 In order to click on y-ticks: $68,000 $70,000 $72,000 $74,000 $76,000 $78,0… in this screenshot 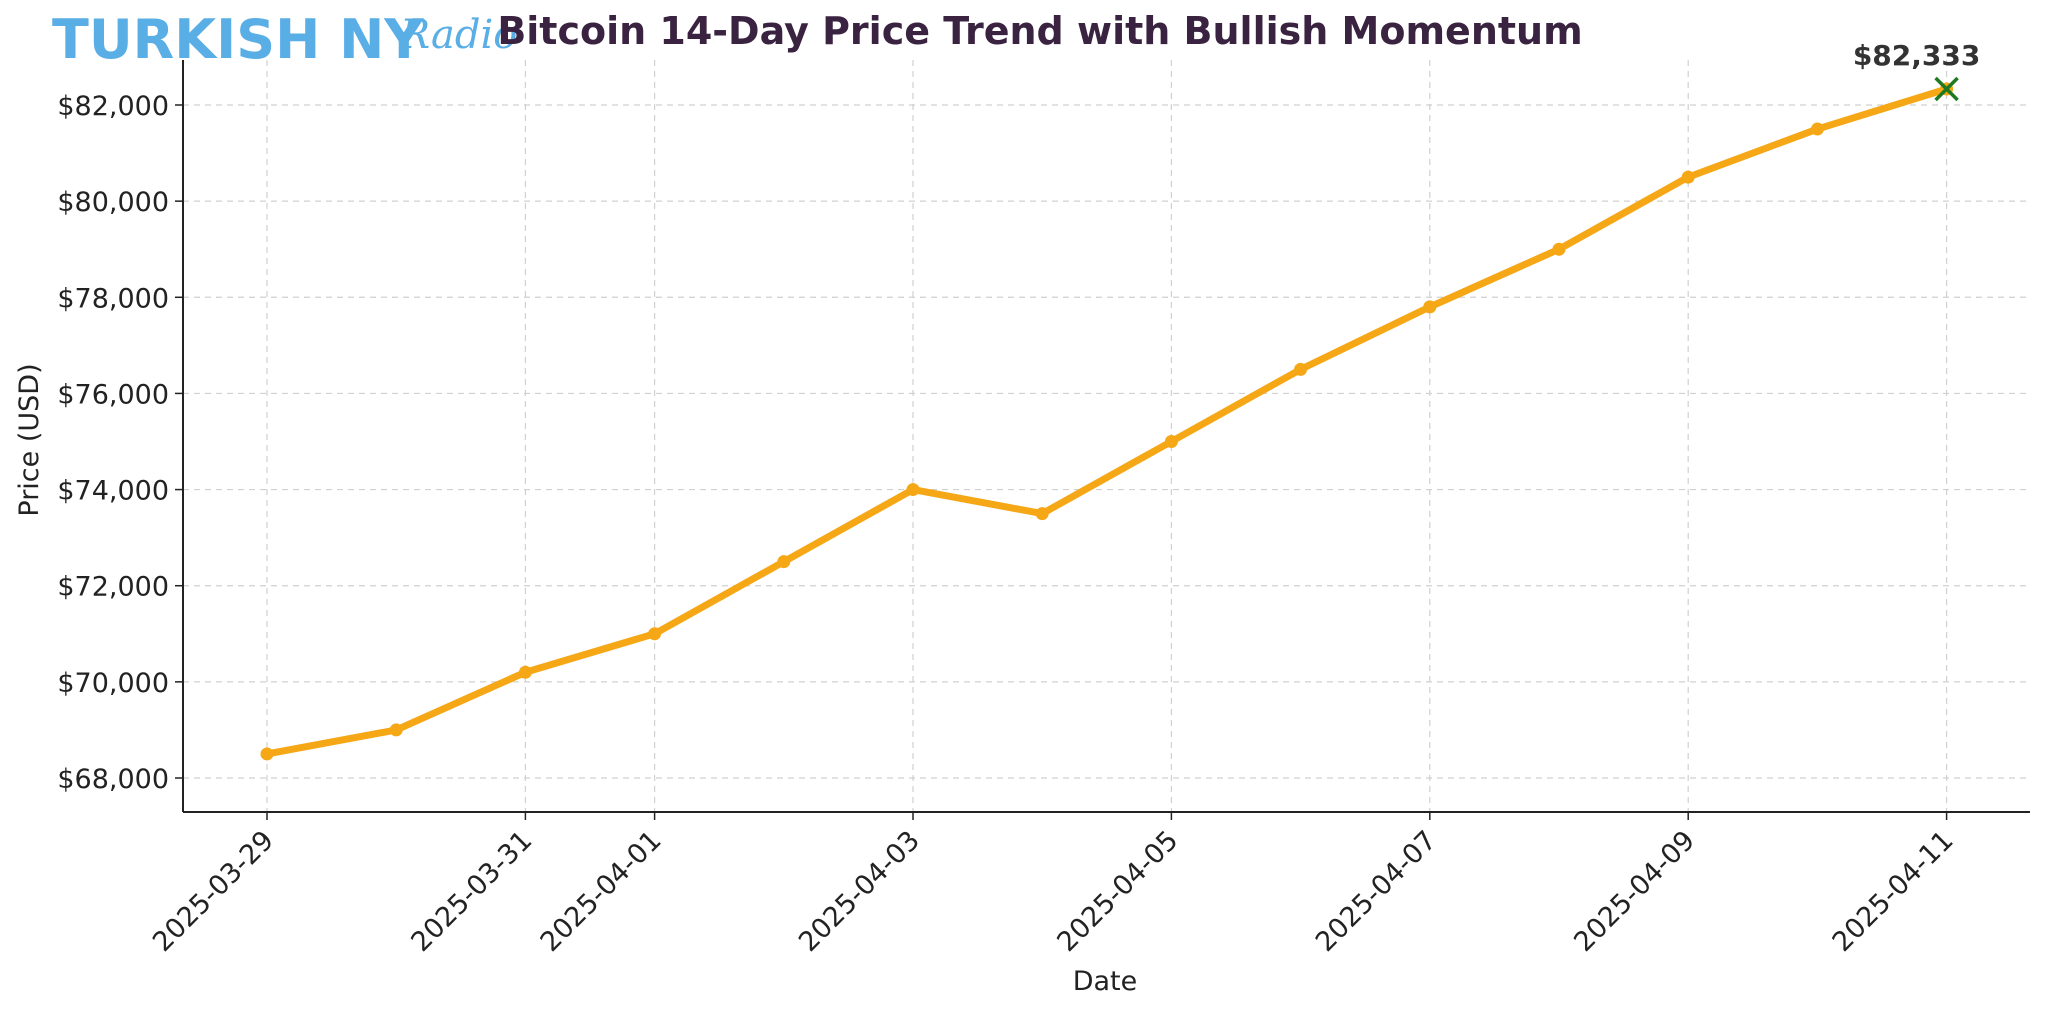, I will do `click(120, 443)`.